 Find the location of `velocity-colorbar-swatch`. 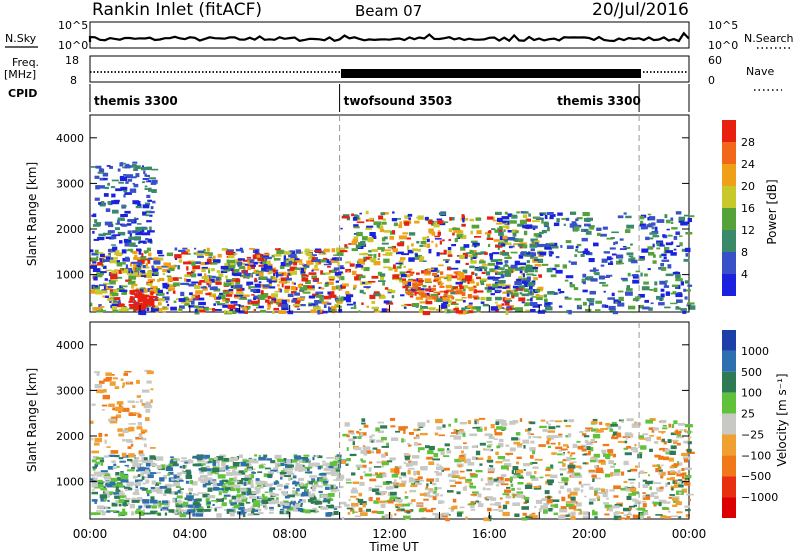

velocity-colorbar-swatch is located at coordinates (729, 361).